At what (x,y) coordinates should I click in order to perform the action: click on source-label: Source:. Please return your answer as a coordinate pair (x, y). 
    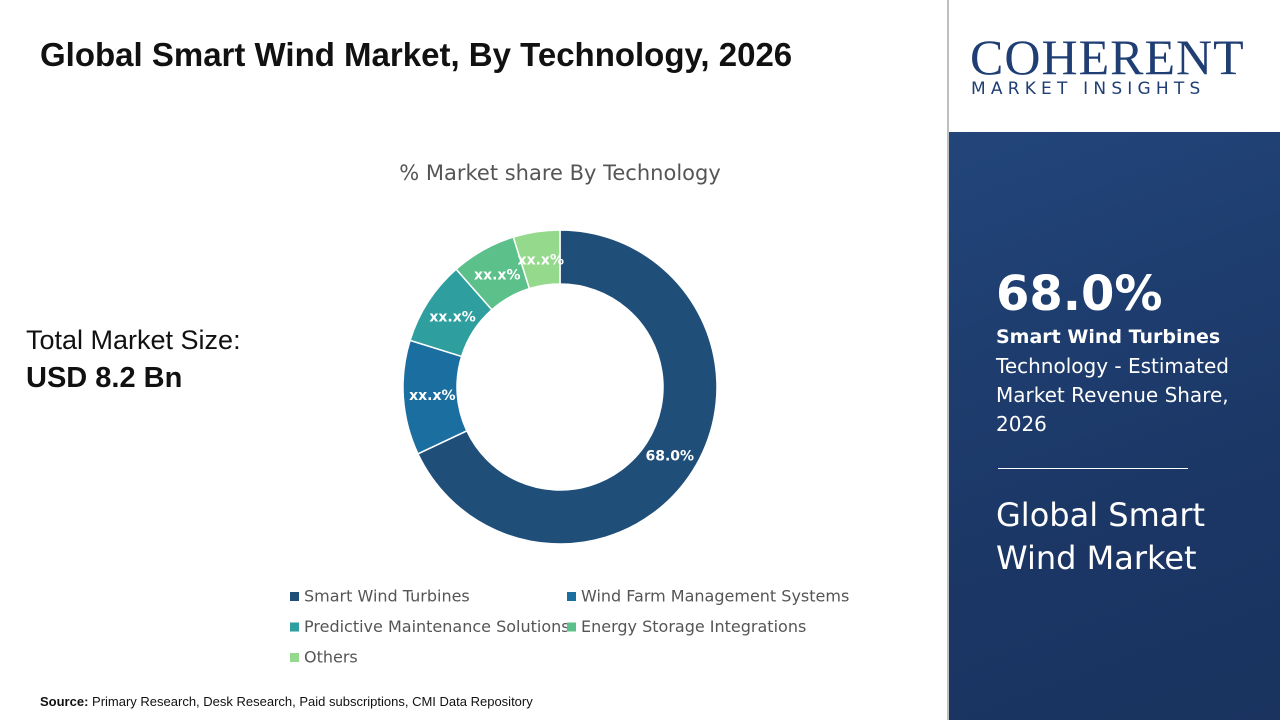
    Looking at the image, I should click on (64, 701).